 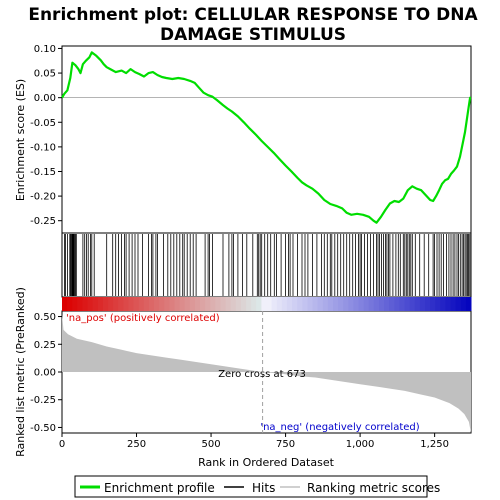 I want to click on rank-color-bar, so click(x=267, y=304).